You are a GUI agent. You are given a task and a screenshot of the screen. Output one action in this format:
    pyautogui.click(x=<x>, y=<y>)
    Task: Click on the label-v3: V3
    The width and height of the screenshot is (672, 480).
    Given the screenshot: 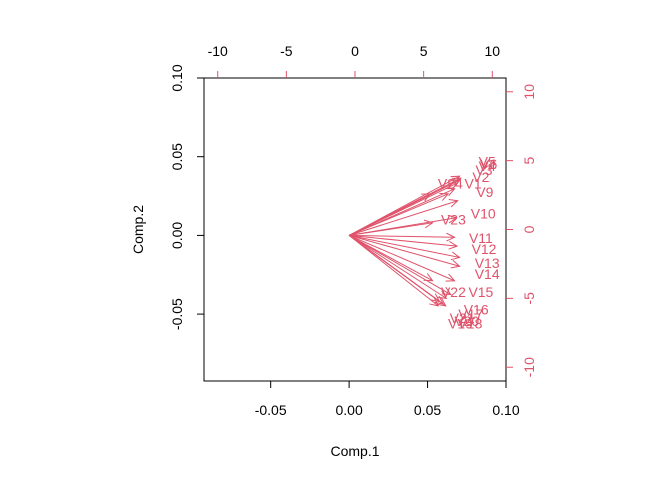 What is the action you would take?
    pyautogui.click(x=483, y=170)
    